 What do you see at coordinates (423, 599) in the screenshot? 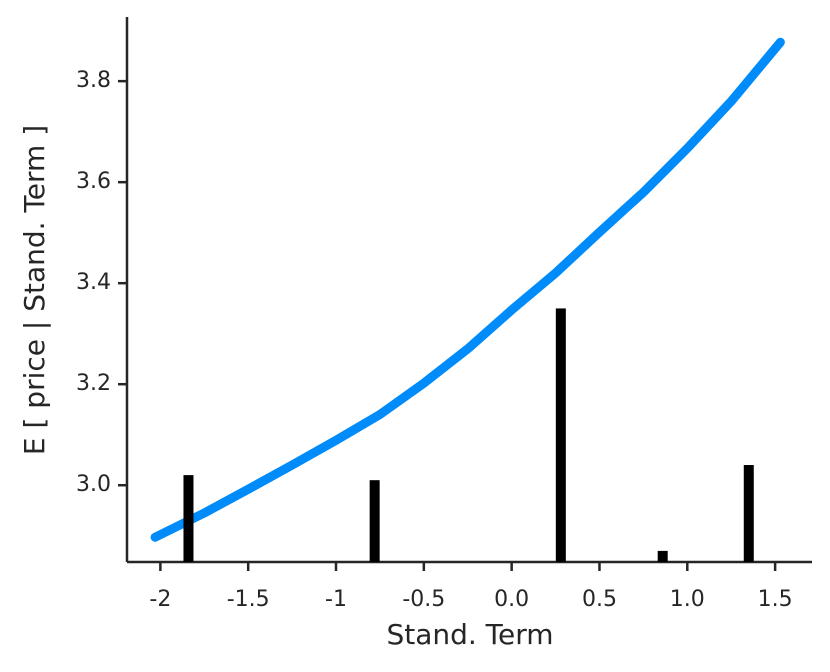
I see `x-tick-label: -0.5` at bounding box center [423, 599].